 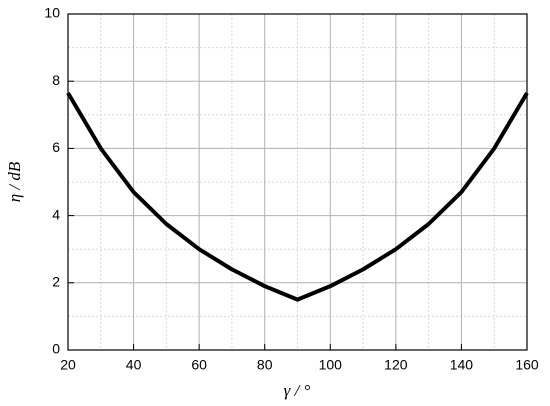 What do you see at coordinates (56, 80) in the screenshot?
I see `y-tick-label: 8` at bounding box center [56, 80].